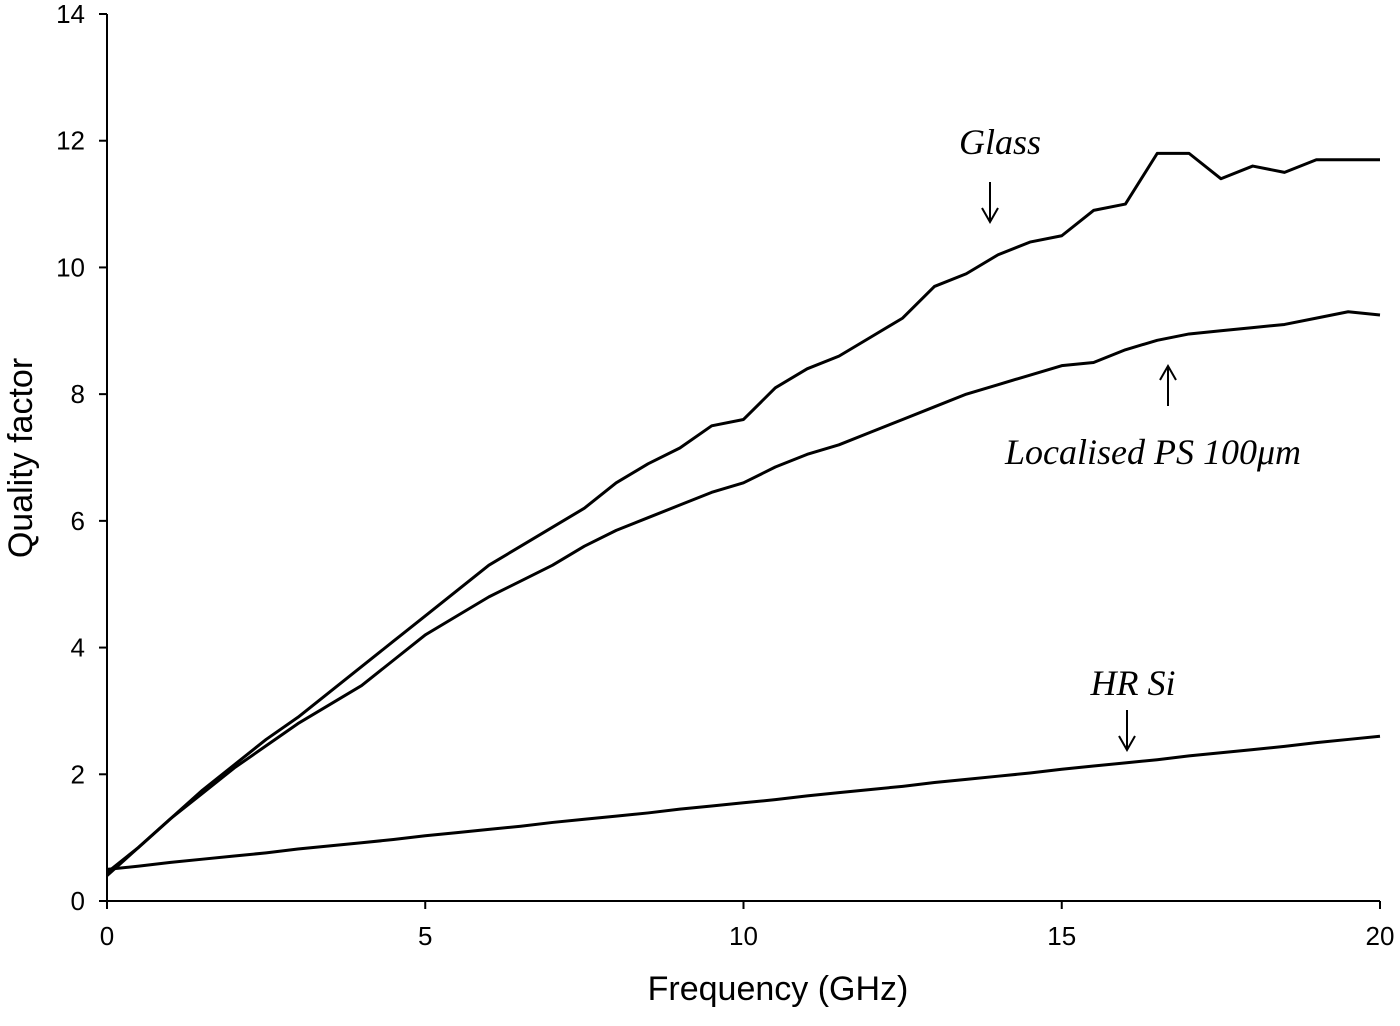  Describe the element at coordinates (743, 802) in the screenshot. I see `series-line` at that location.